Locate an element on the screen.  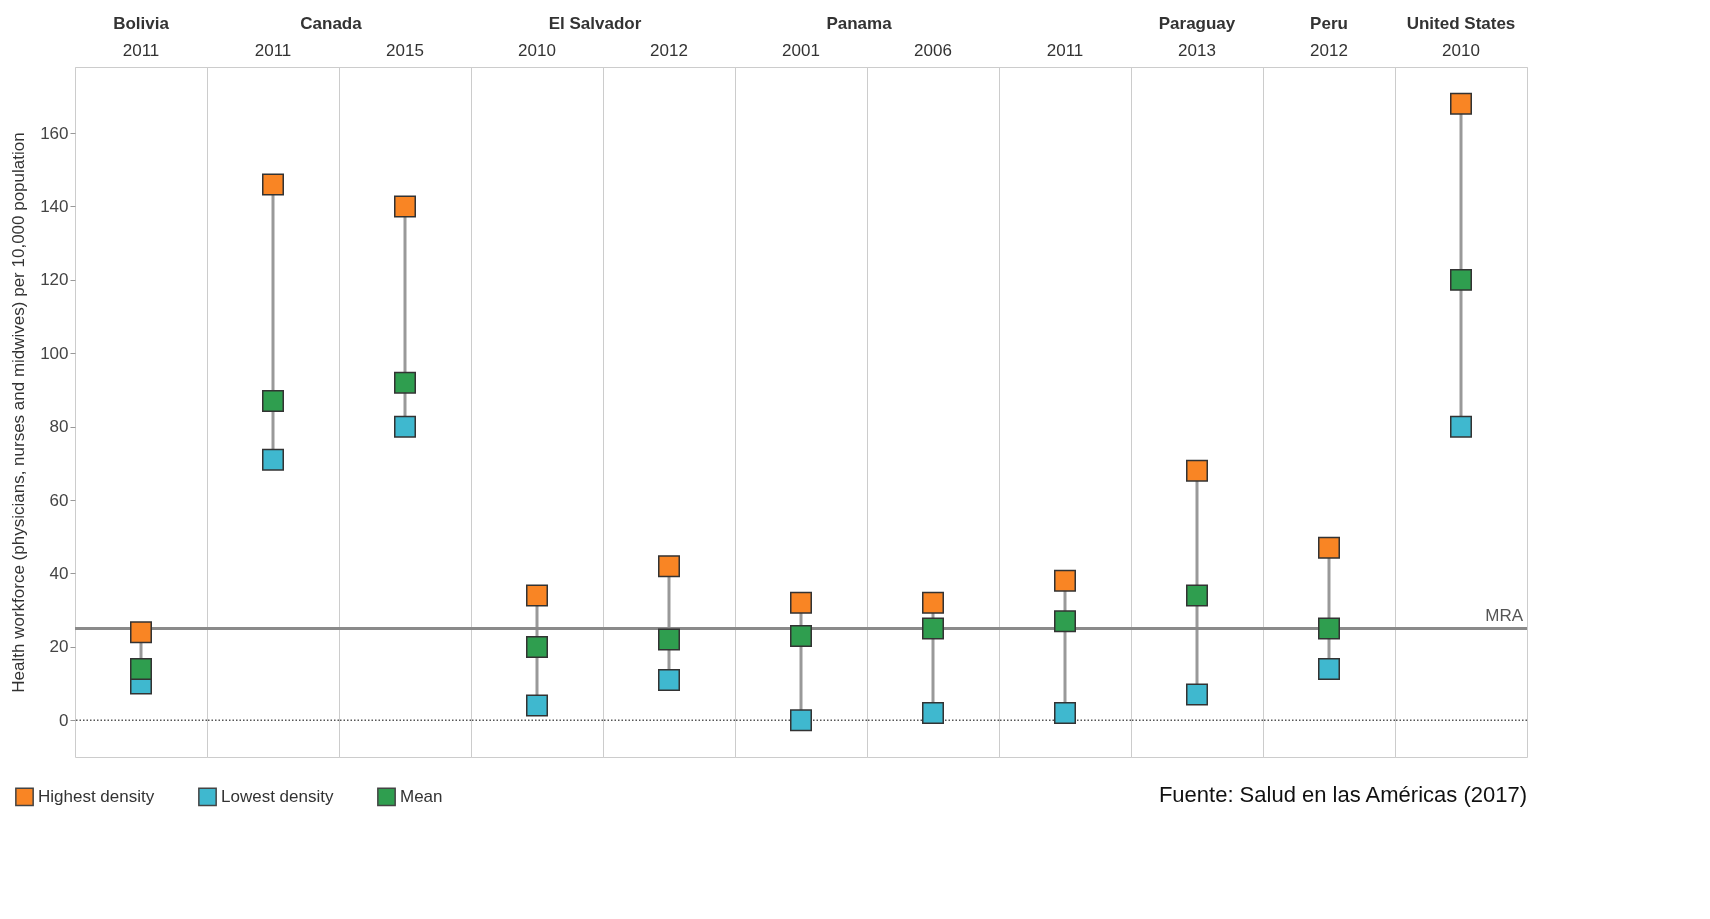
x-tick-label: 2013 is located at coordinates (1197, 50).